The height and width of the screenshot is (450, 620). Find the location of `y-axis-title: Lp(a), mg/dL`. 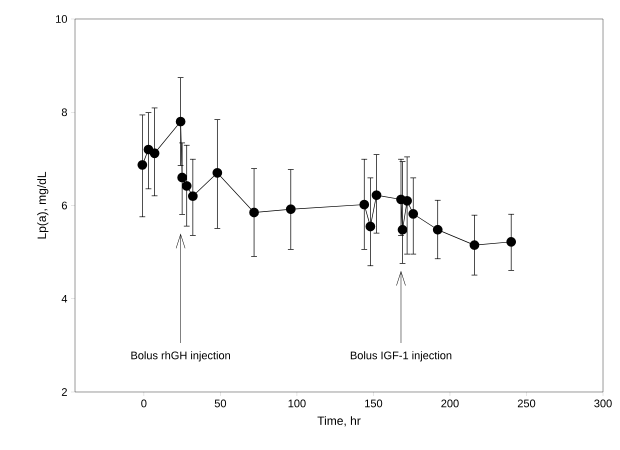

y-axis-title: Lp(a), mg/dL is located at coordinates (42, 205).